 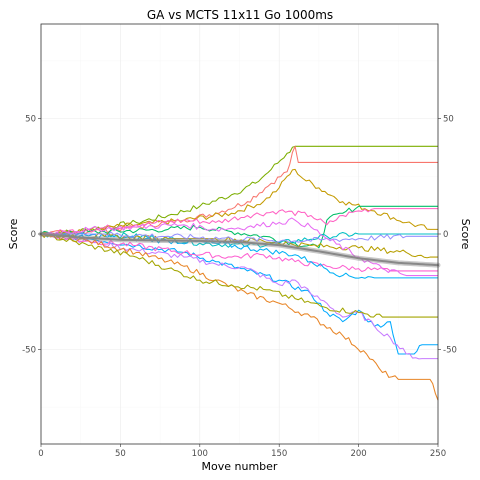 I want to click on x-tick-label: 200, so click(x=358, y=454).